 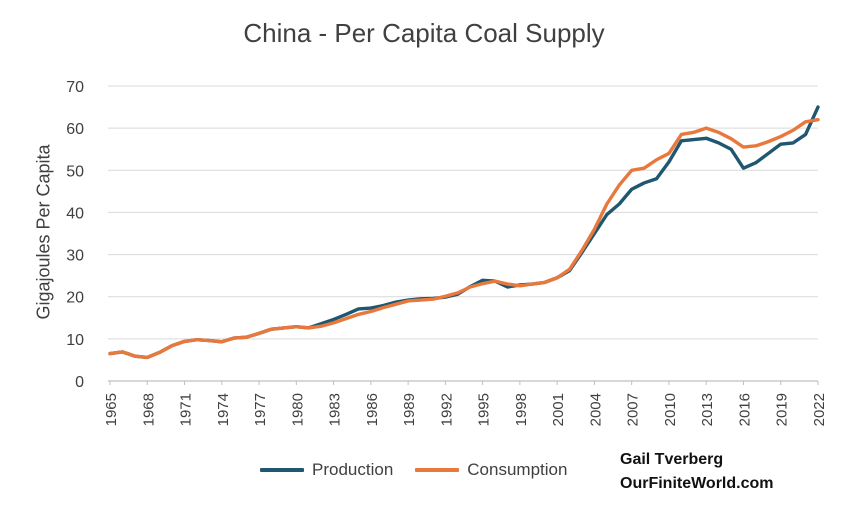 What do you see at coordinates (782, 409) in the screenshot?
I see `x-tick-label-2019: 2019` at bounding box center [782, 409].